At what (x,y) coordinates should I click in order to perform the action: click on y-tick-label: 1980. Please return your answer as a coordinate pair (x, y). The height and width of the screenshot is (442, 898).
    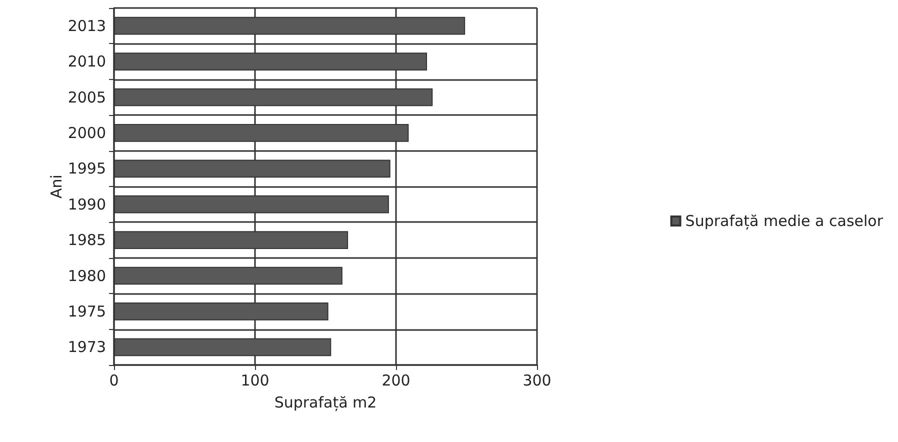
    Looking at the image, I should click on (87, 275).